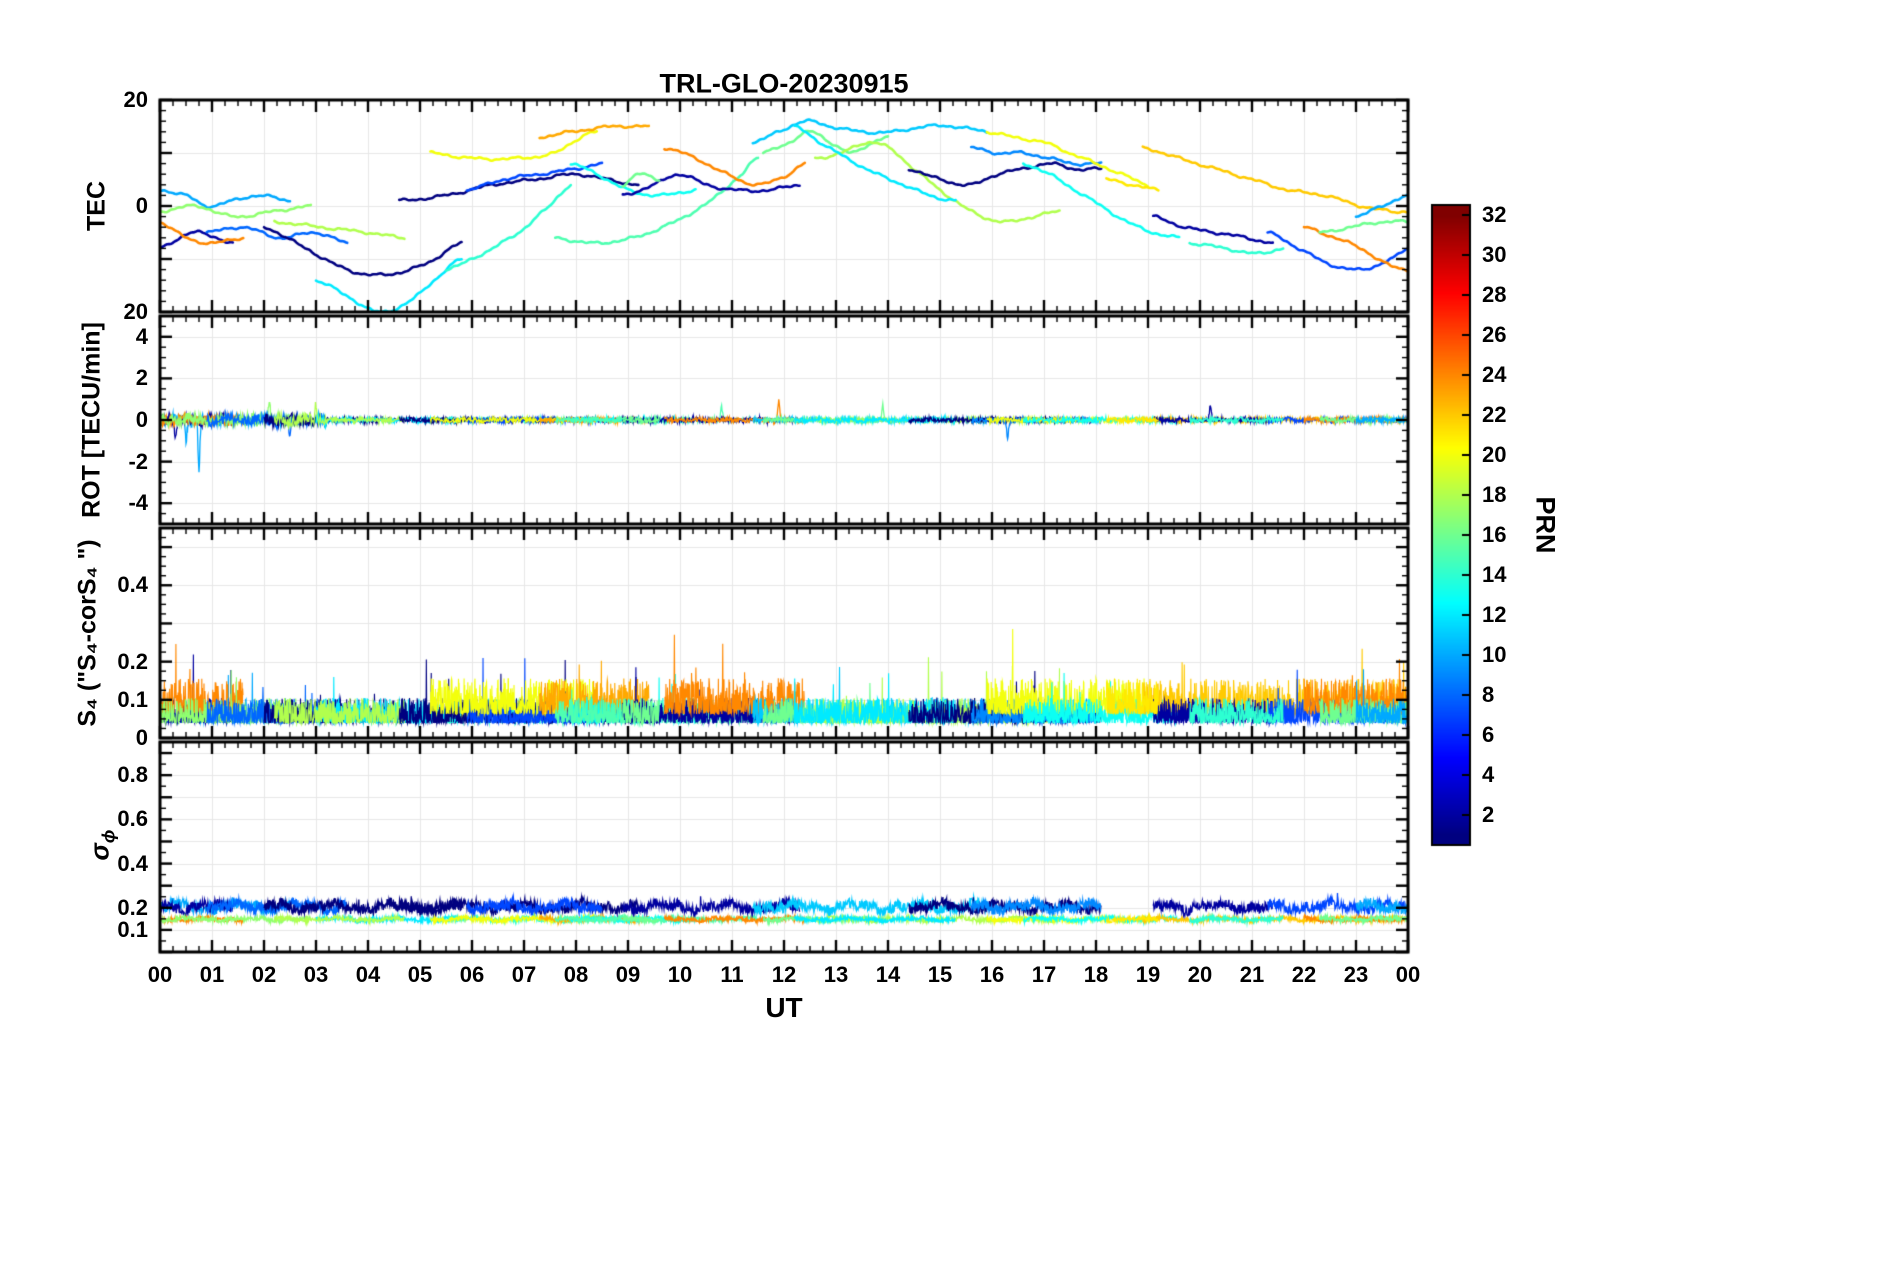  What do you see at coordinates (1488, 734) in the screenshot?
I see `colorbar-tick-label: 6` at bounding box center [1488, 734].